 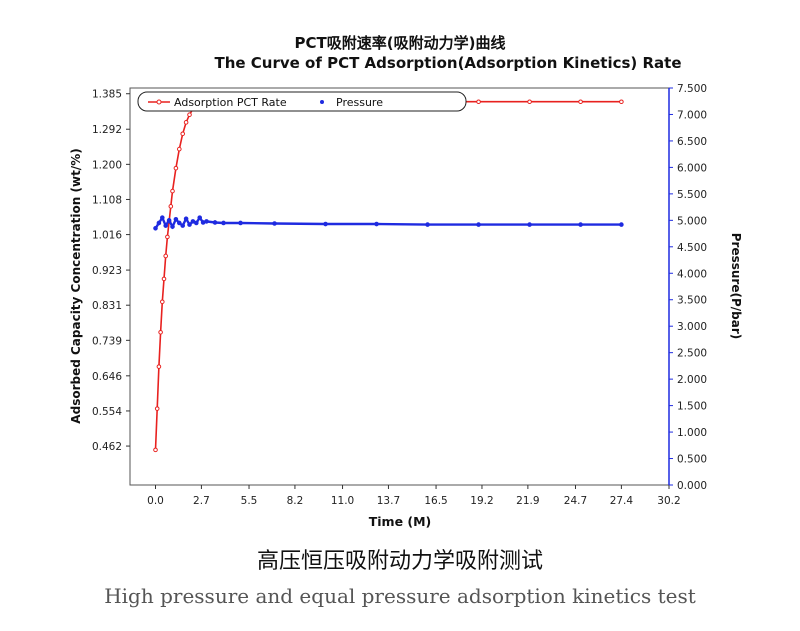 I want to click on y2-tick-label: 3.000, so click(x=692, y=327).